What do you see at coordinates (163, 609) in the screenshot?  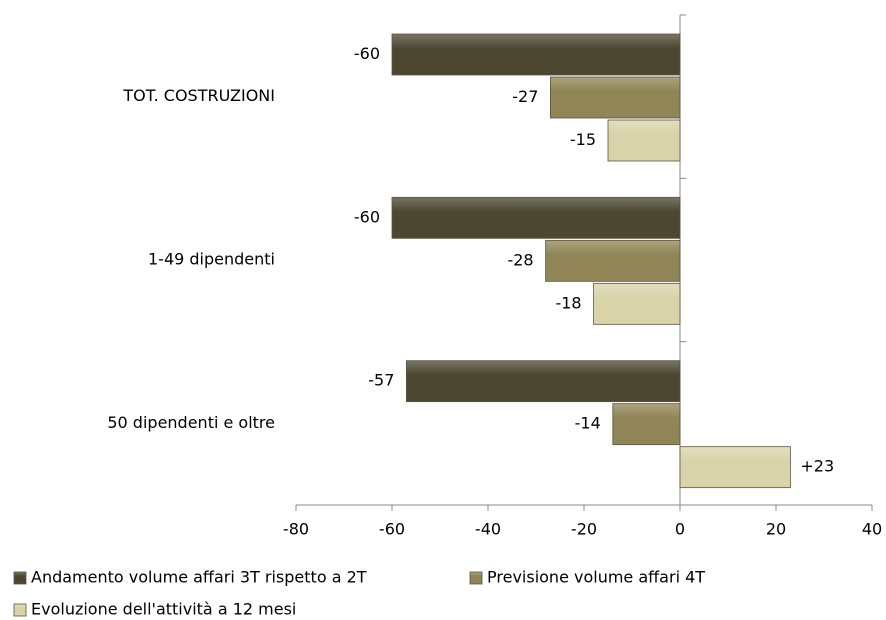 I see `legend-label: Evoluzione dell'attività a 12 mesi` at bounding box center [163, 609].